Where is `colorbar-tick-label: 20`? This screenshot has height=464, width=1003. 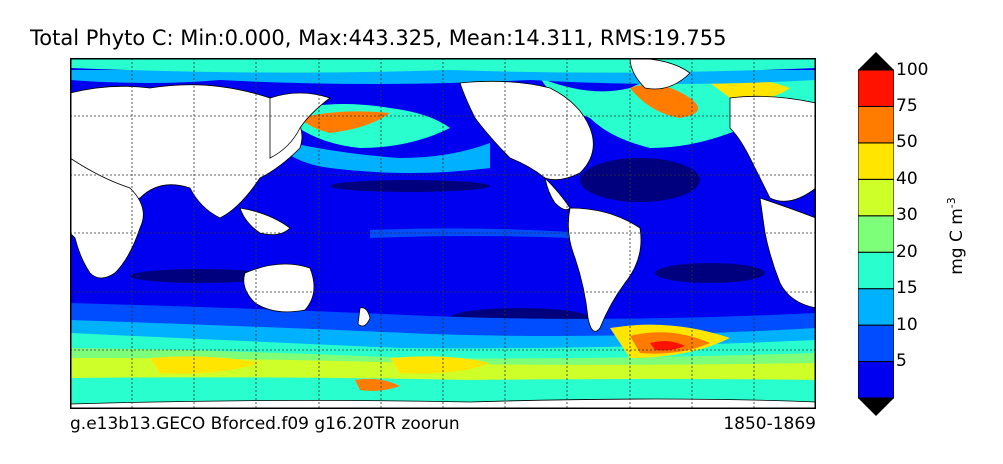 colorbar-tick-label: 20 is located at coordinates (907, 251).